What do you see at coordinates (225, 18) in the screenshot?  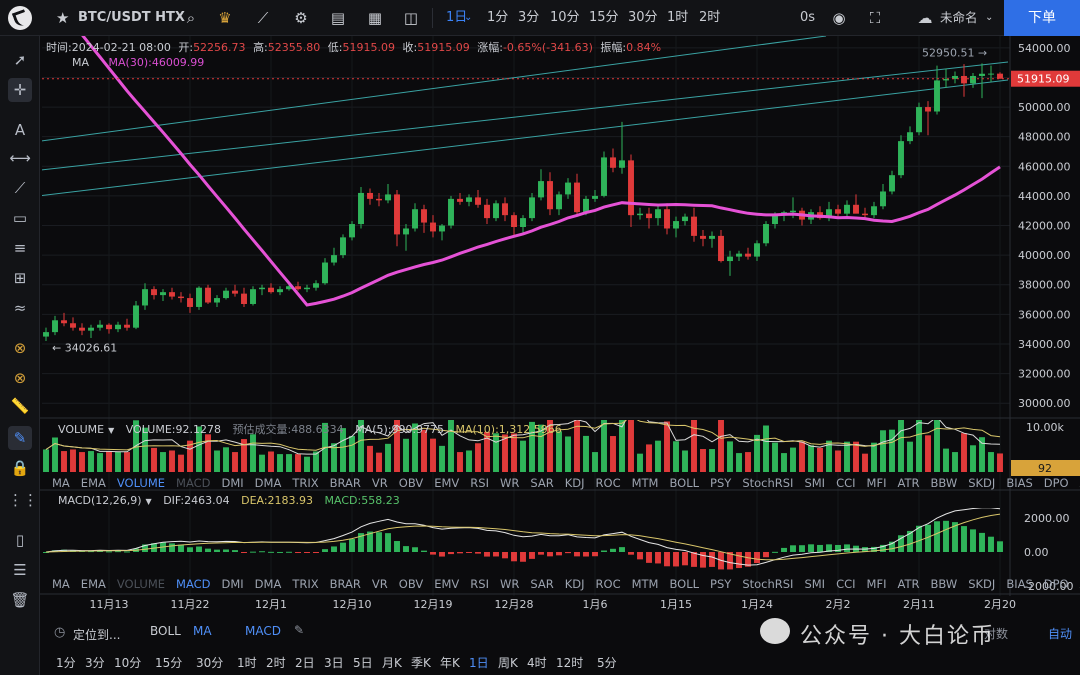 I see `crown-icon: ♛` at bounding box center [225, 18].